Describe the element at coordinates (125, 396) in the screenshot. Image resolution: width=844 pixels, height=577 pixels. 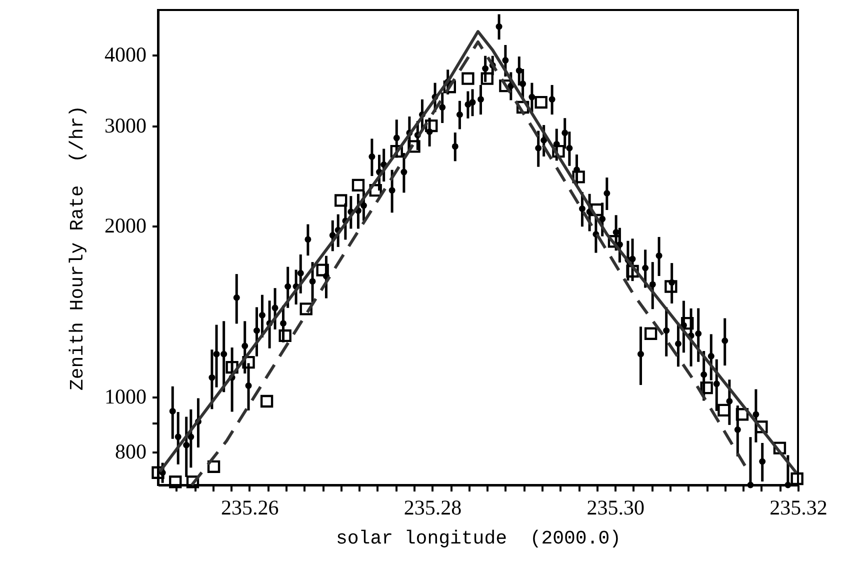
I see `y-tick-label: 1000` at that location.